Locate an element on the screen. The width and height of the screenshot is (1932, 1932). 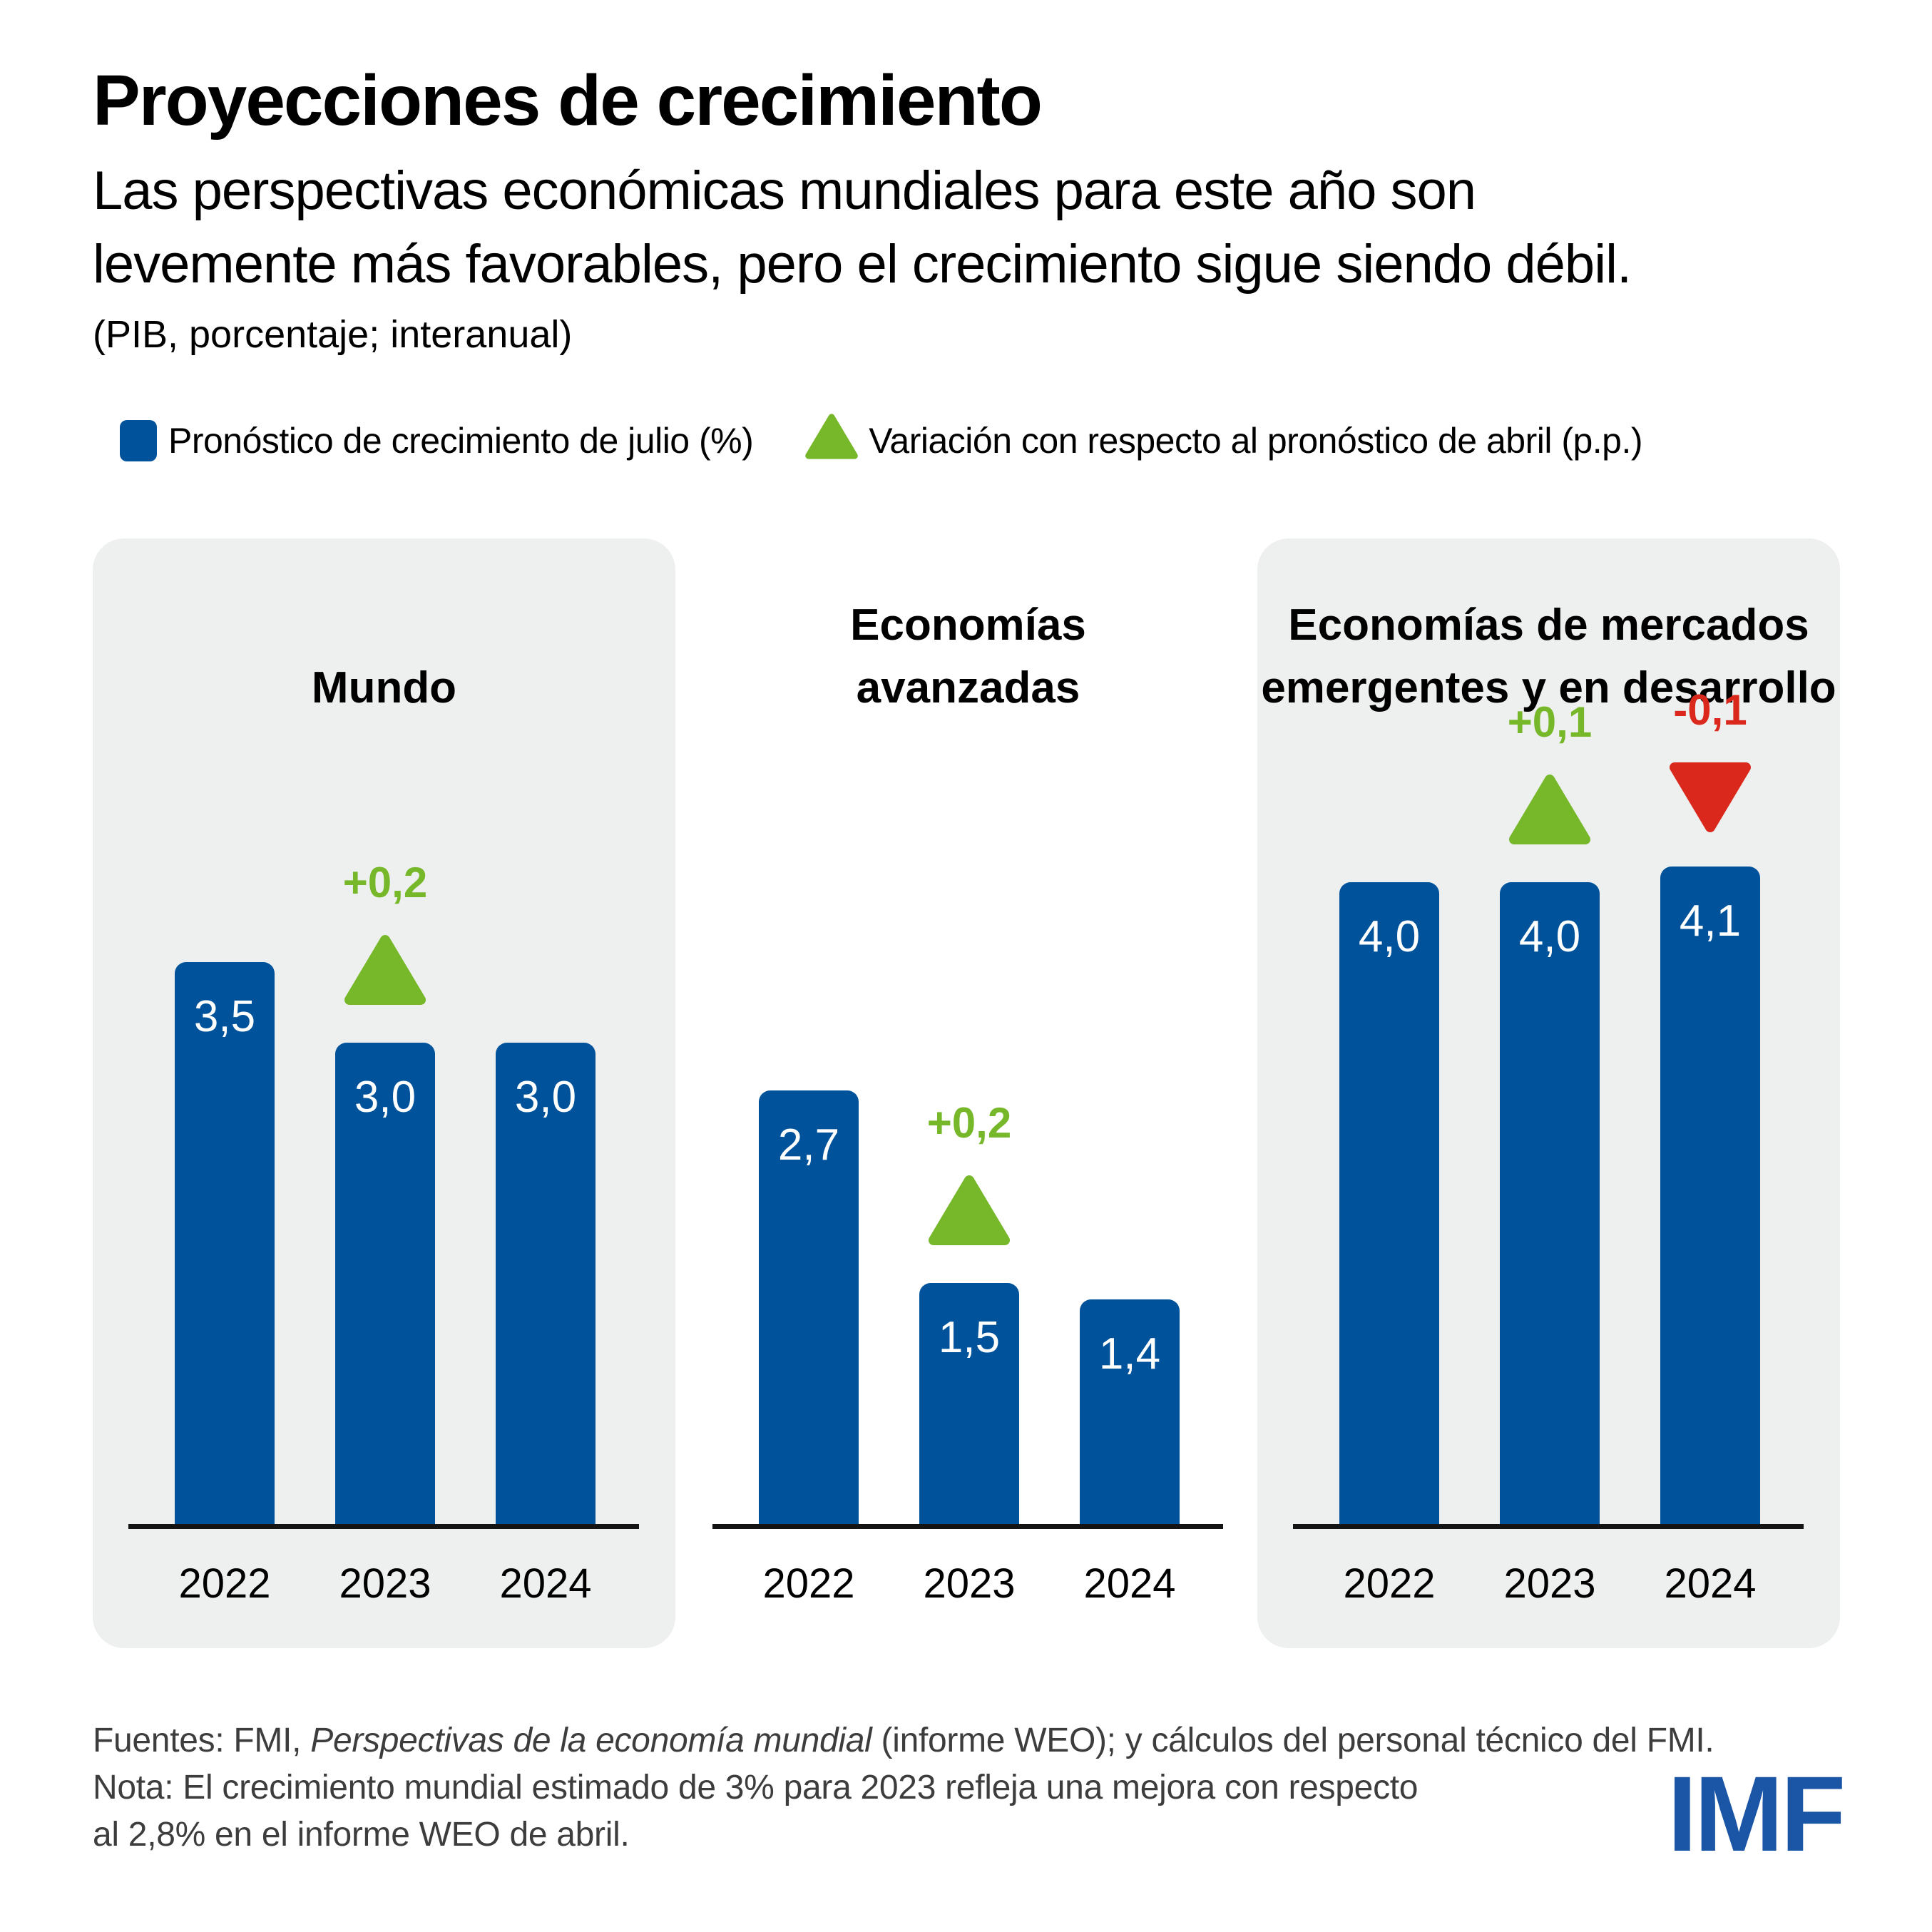
bar-value-label: 1,4 is located at coordinates (1129, 1354).